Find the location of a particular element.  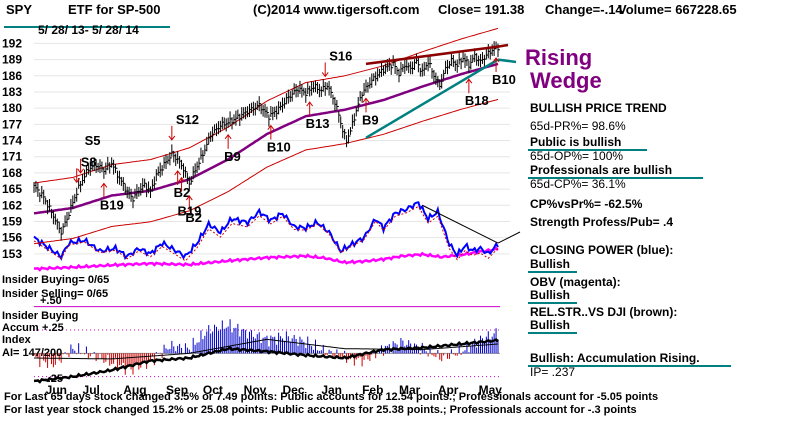

wedge-lower-extension is located at coordinates (507, 61).